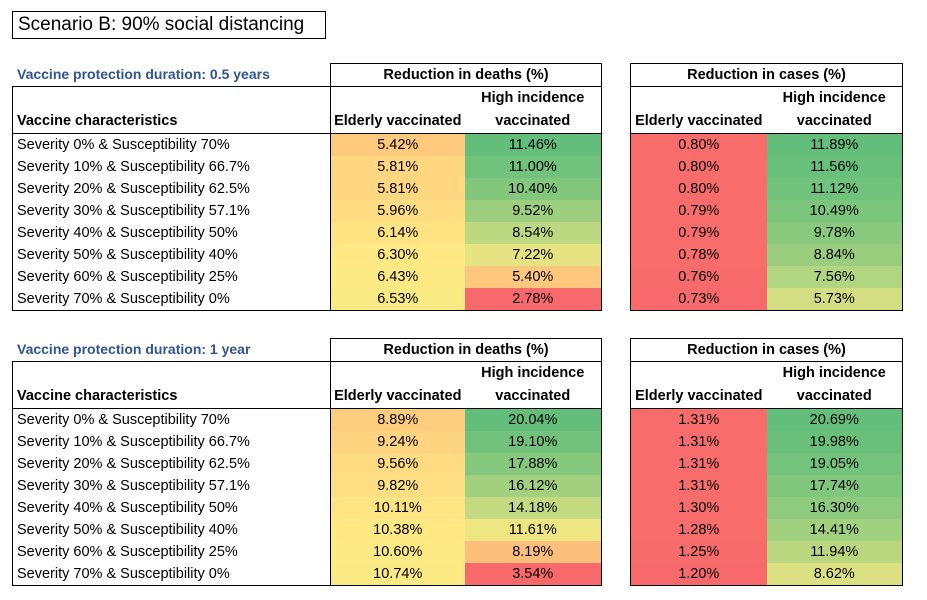 This screenshot has height=600, width=927. What do you see at coordinates (533, 574) in the screenshot?
I see `deaths-high-cell: 3.54%` at bounding box center [533, 574].